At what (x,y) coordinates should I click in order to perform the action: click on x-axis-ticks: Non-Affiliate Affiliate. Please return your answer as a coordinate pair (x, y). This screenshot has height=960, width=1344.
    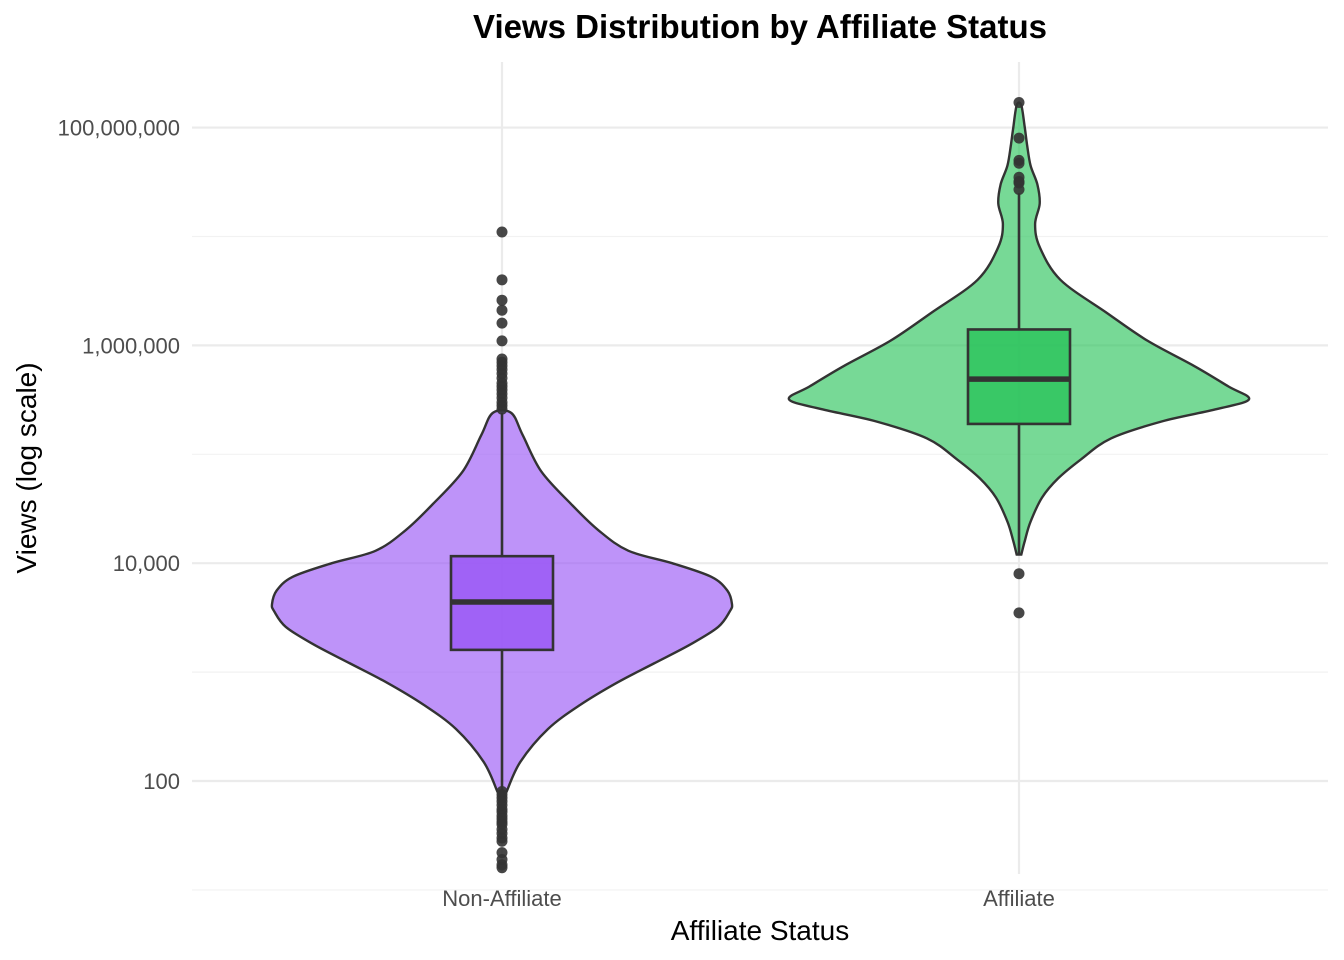
    Looking at the image, I should click on (748, 898).